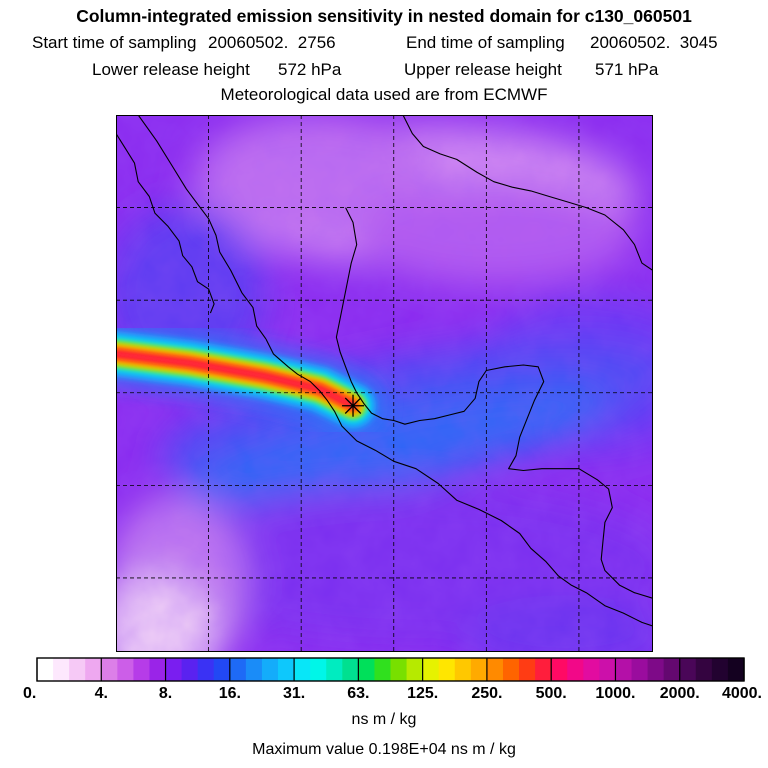 This screenshot has width=768, height=768. Describe the element at coordinates (358, 693) in the screenshot. I see `colorbar-tick-label: 63.` at that location.